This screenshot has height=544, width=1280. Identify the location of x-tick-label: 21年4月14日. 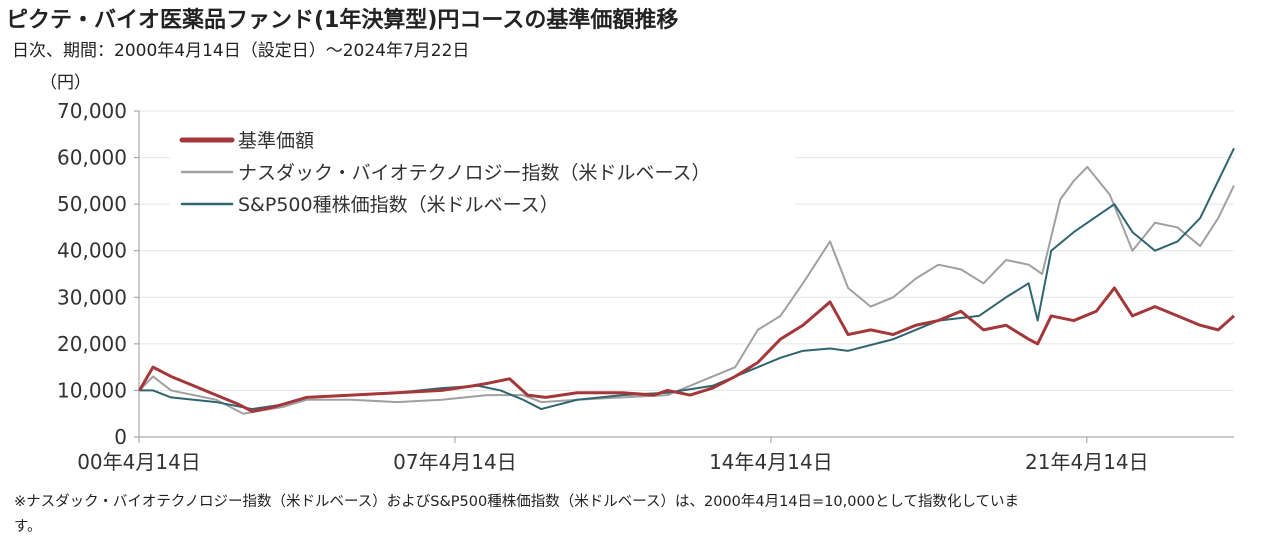
(1087, 462).